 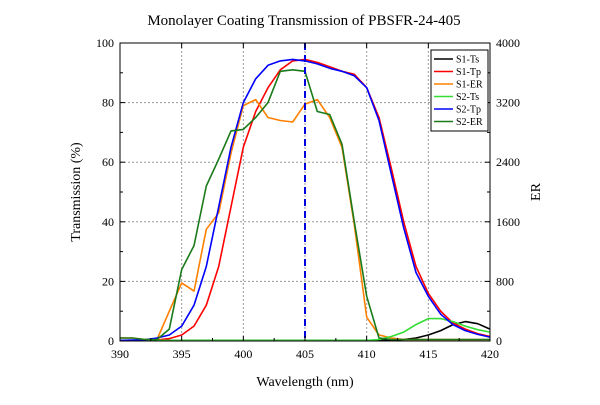 I want to click on x-tick-label: 395, so click(x=182, y=354).